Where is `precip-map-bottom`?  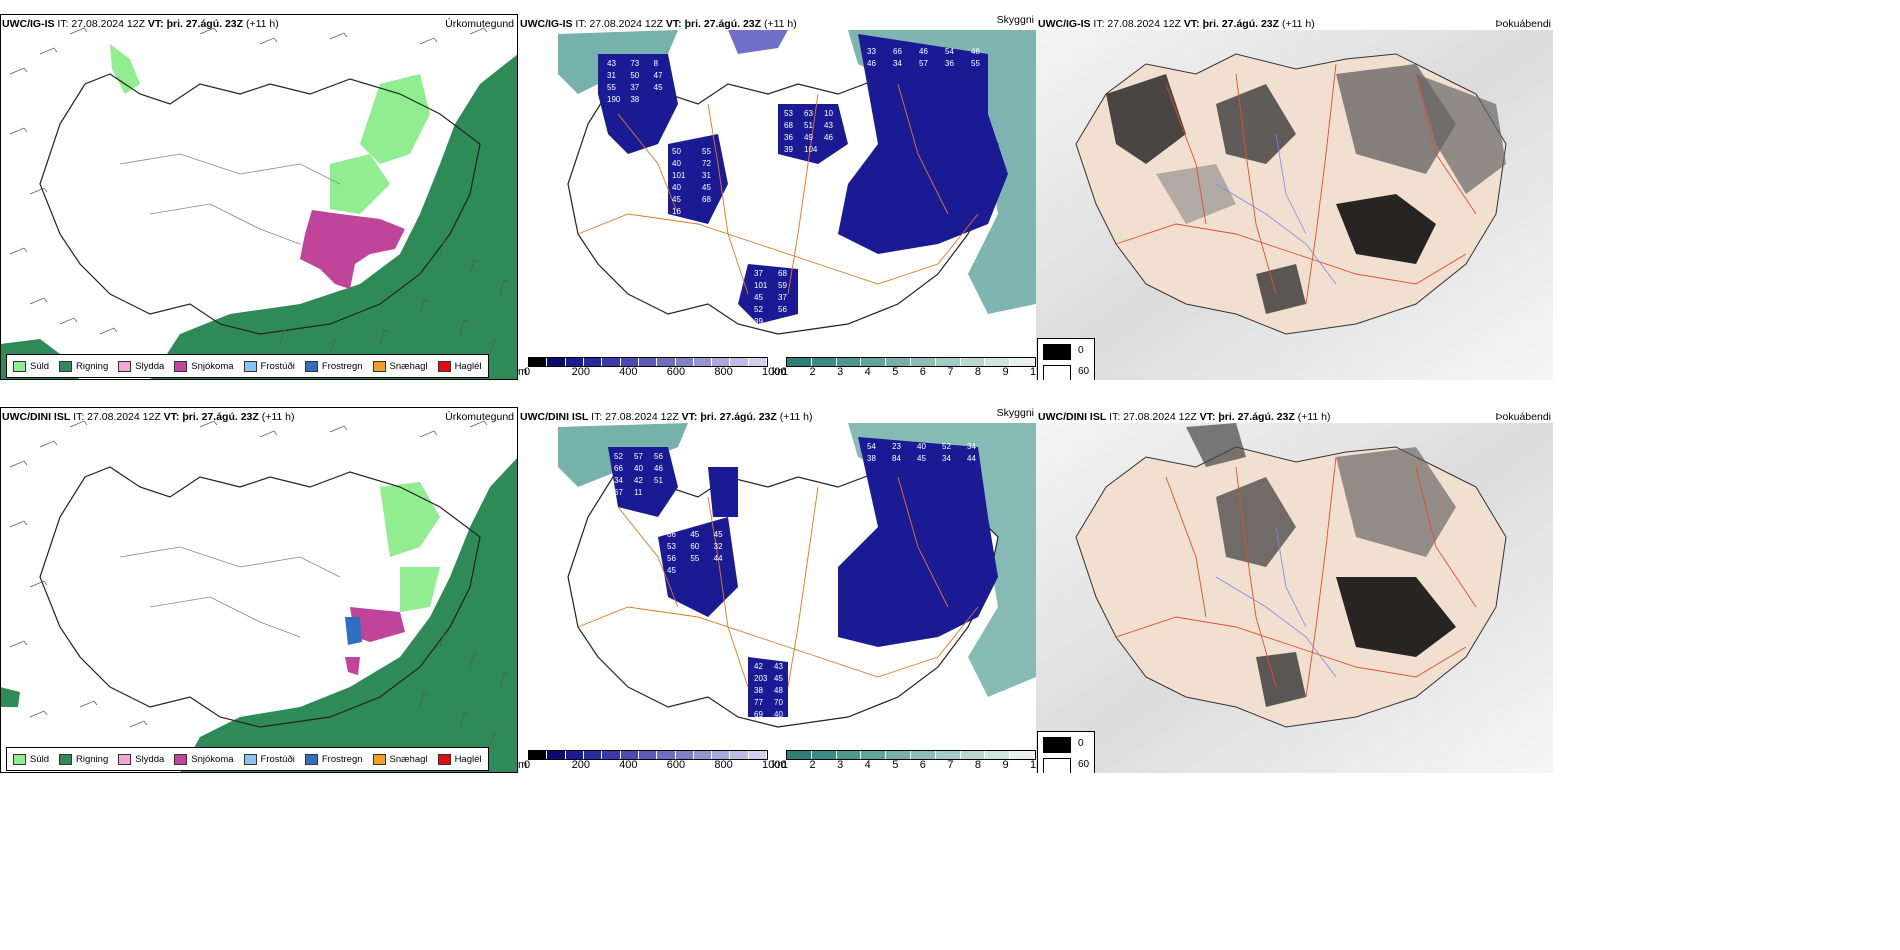 precip-map-bottom is located at coordinates (259, 590).